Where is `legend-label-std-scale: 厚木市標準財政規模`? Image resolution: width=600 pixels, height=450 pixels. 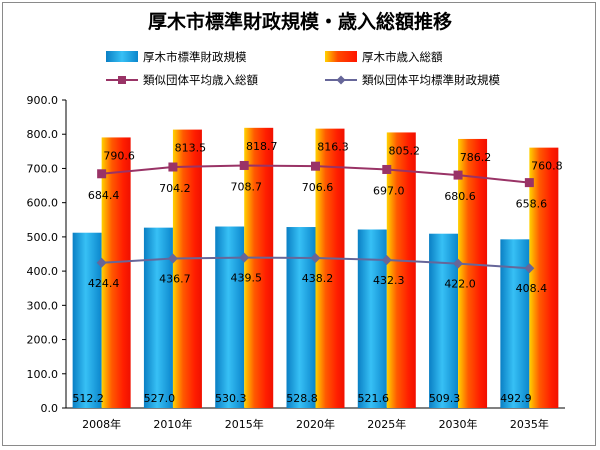
legend-label-std-scale: 厚木市標準財政規模 is located at coordinates (195, 57).